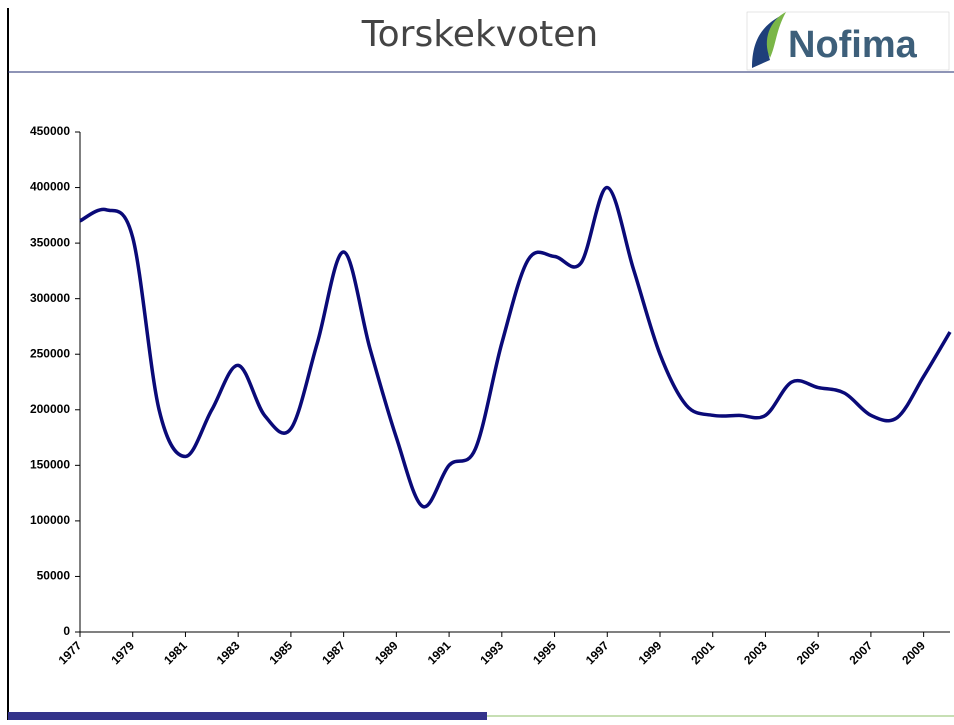 This screenshot has height=725, width=954. I want to click on x-tick-label: 1979, so click(122, 652).